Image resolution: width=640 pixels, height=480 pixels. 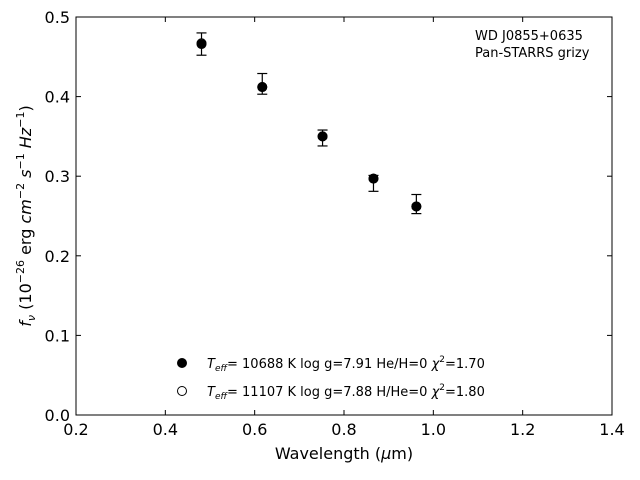 What do you see at coordinates (75, 429) in the screenshot?
I see `x-tick-label: 0.2` at bounding box center [75, 429].